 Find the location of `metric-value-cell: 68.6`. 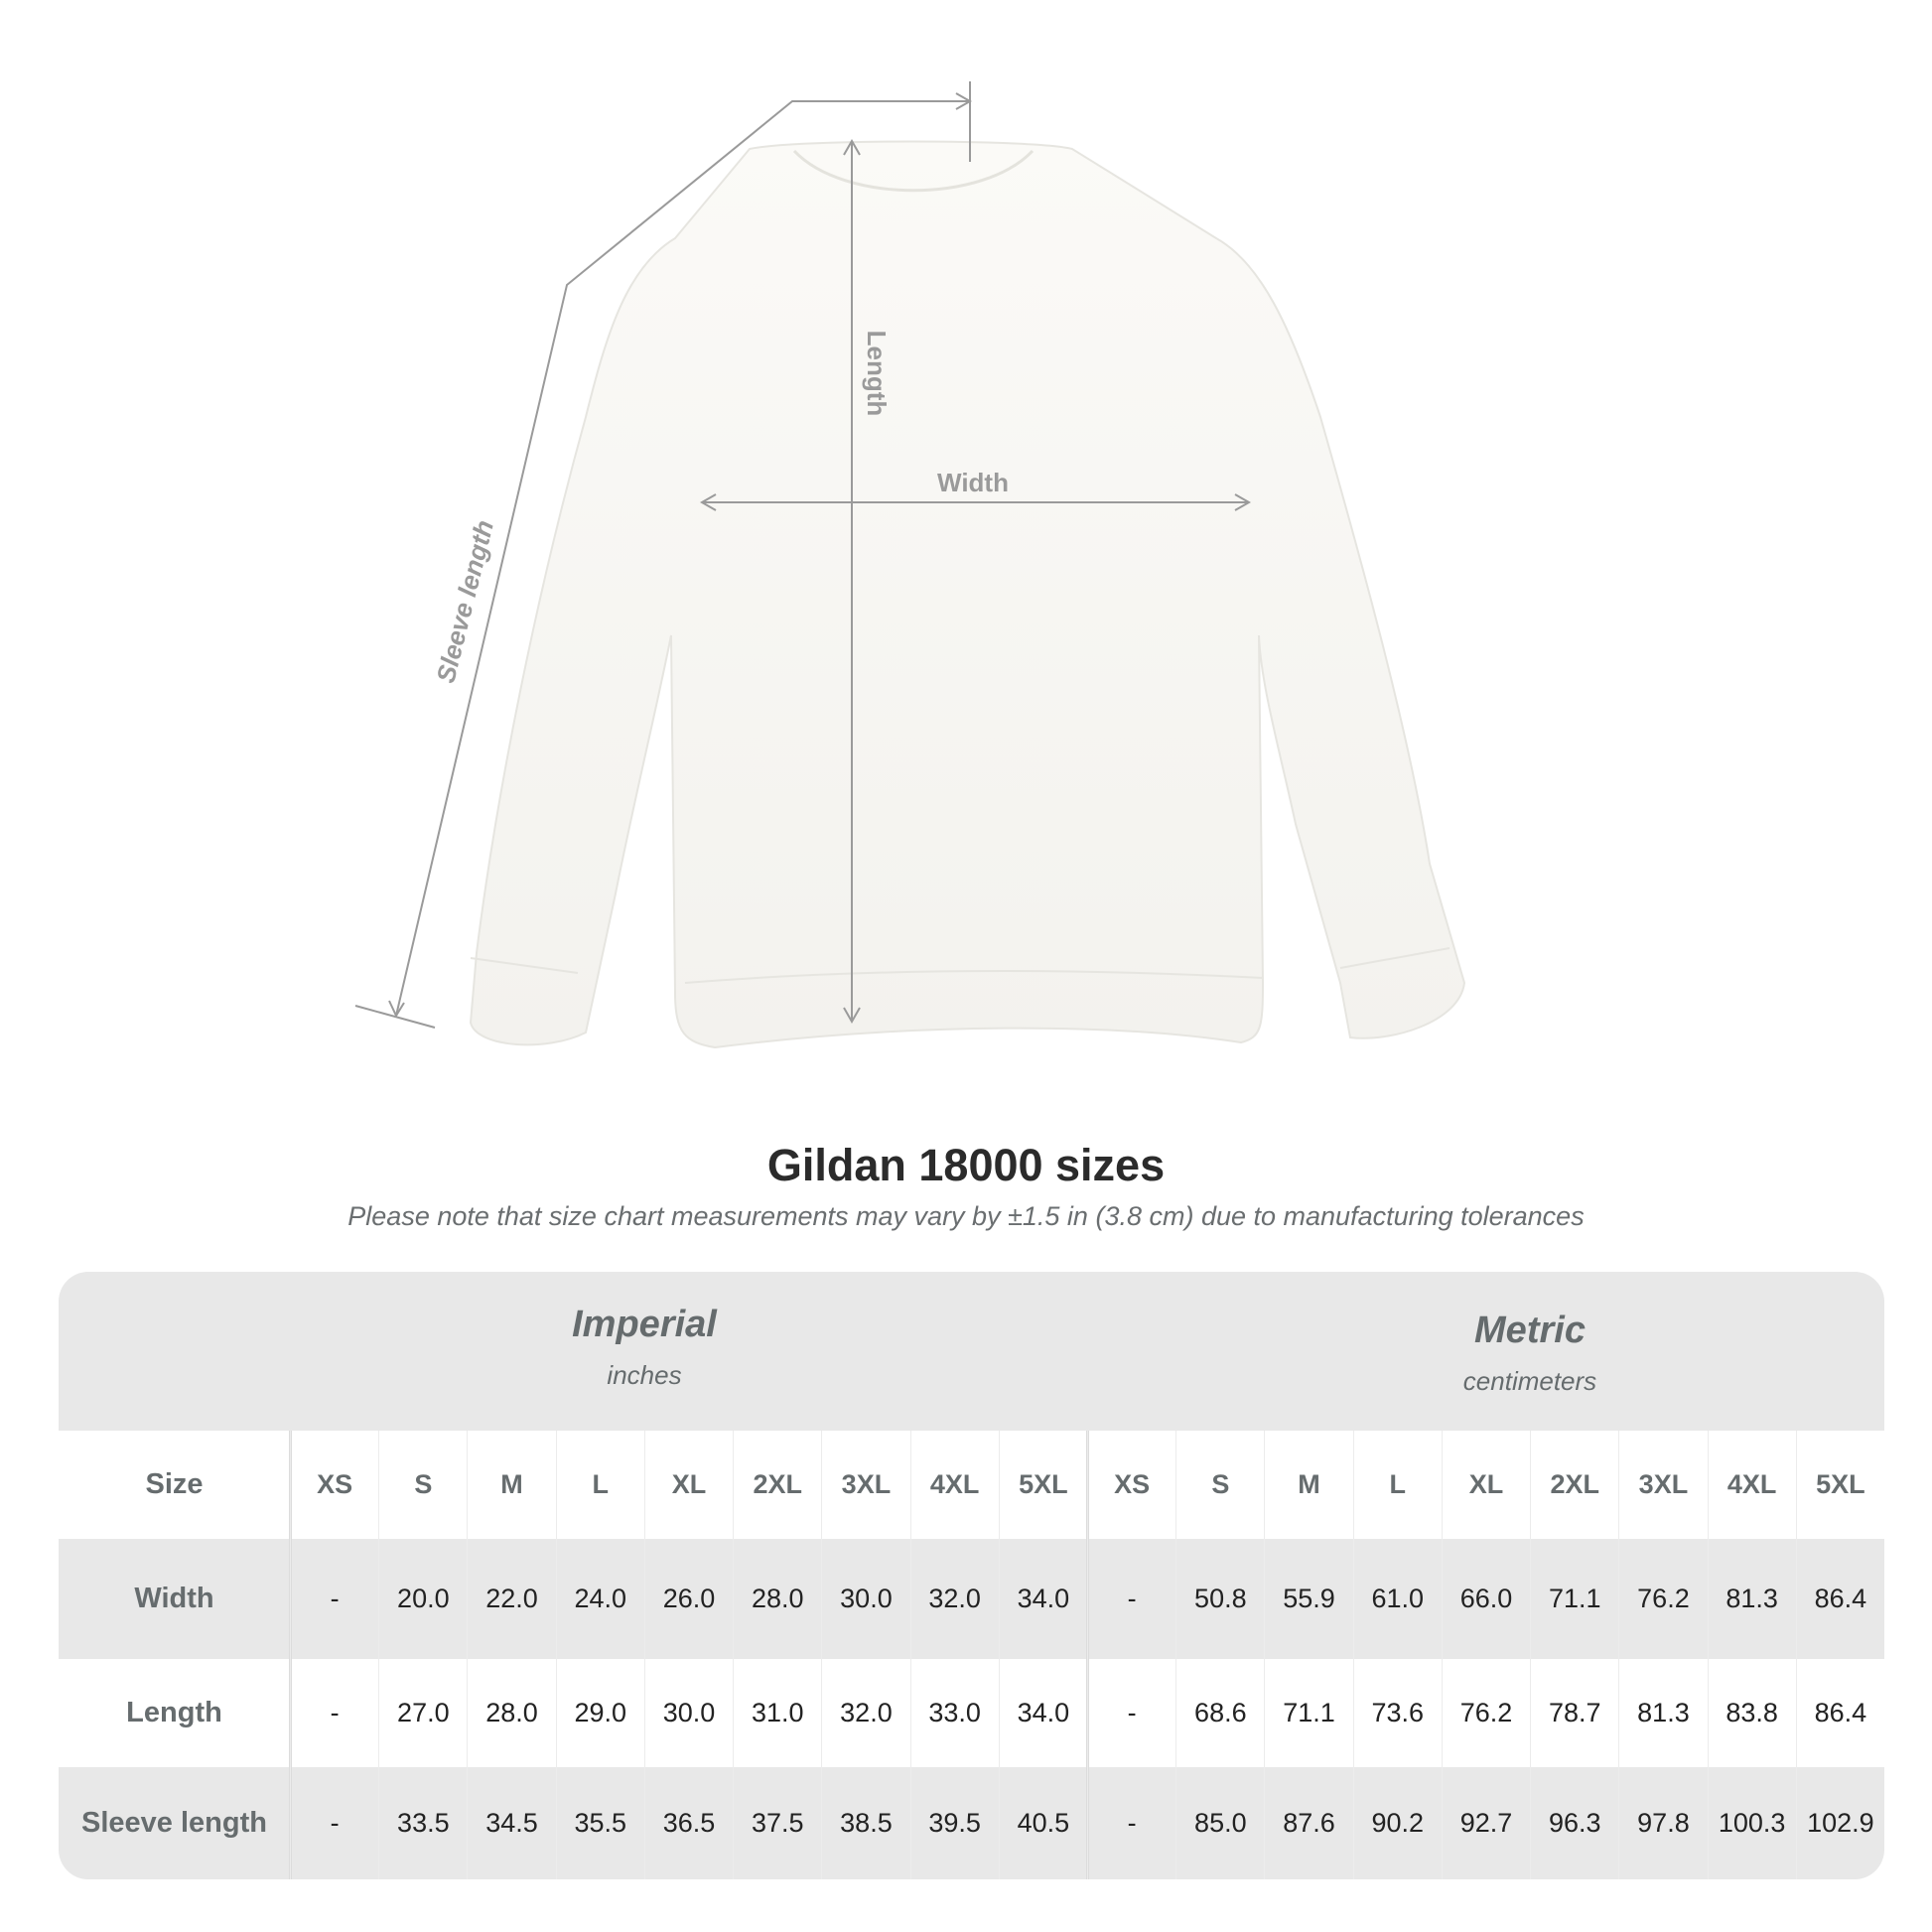

metric-value-cell: 68.6 is located at coordinates (1220, 1713).